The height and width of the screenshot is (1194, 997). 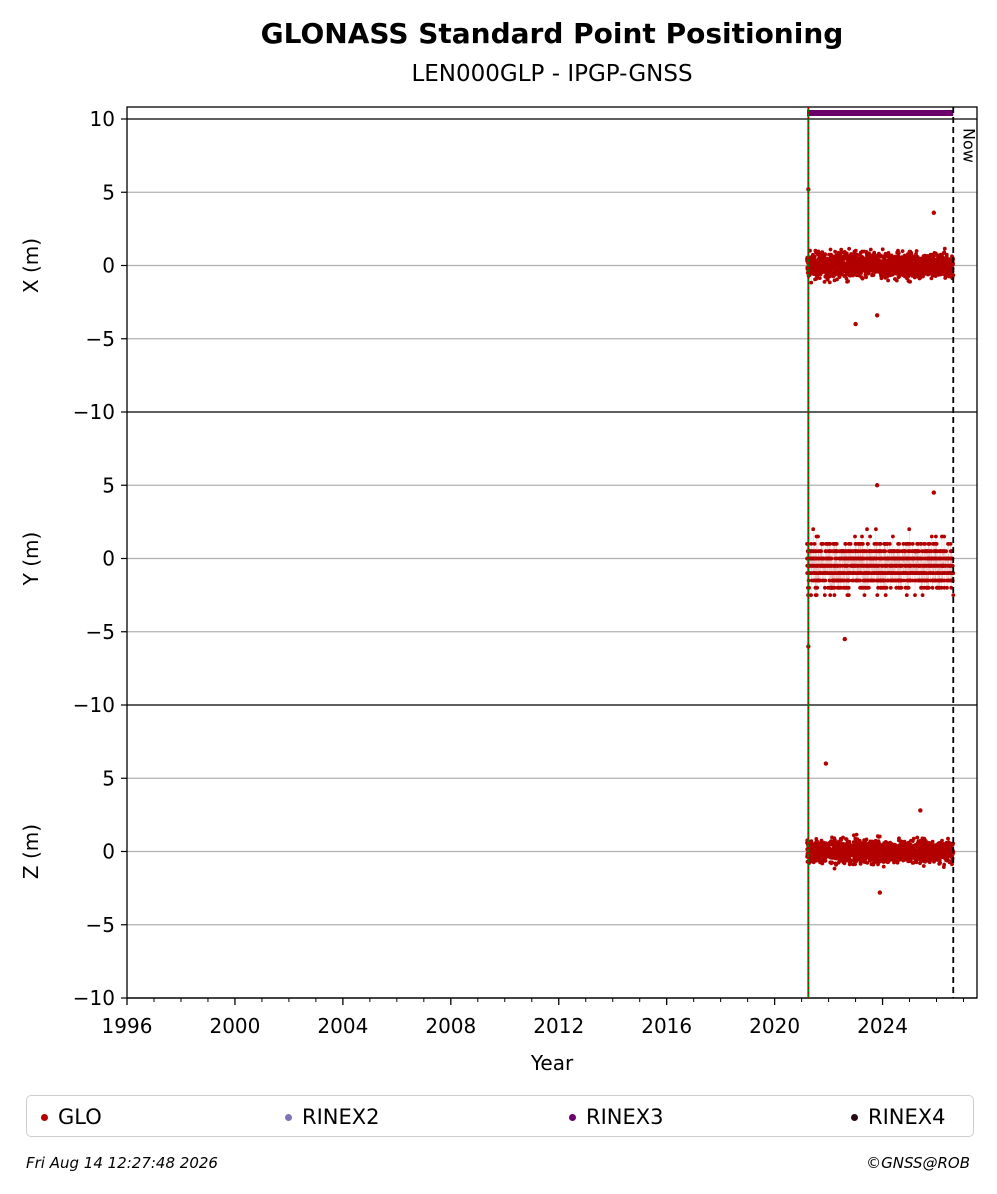 What do you see at coordinates (551, 74) in the screenshot?
I see `chart-subtitle: LEN000GLP - IPGP-GNSS` at bounding box center [551, 74].